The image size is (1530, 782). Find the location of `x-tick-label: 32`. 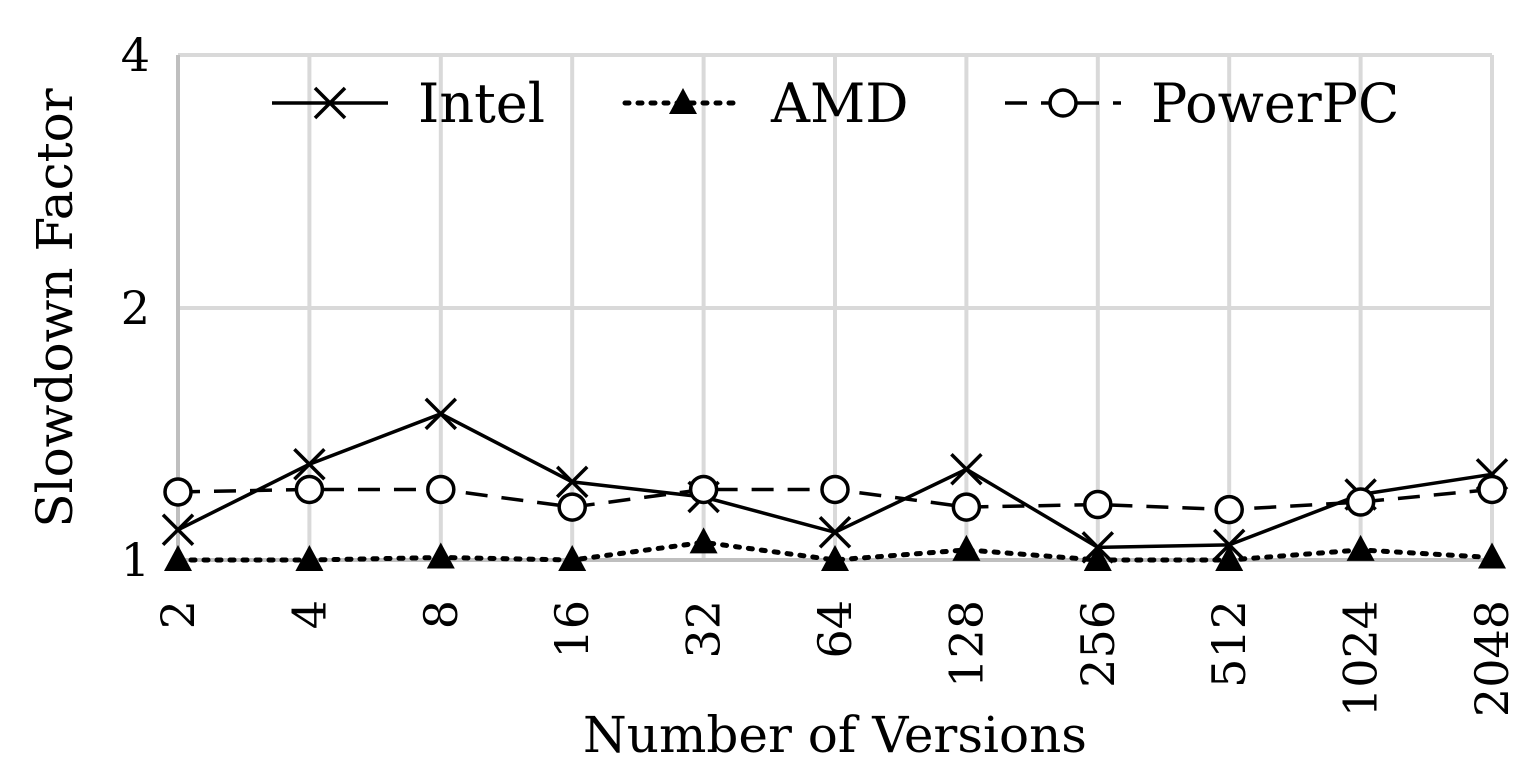

x-tick-label: 32 is located at coordinates (704, 629).